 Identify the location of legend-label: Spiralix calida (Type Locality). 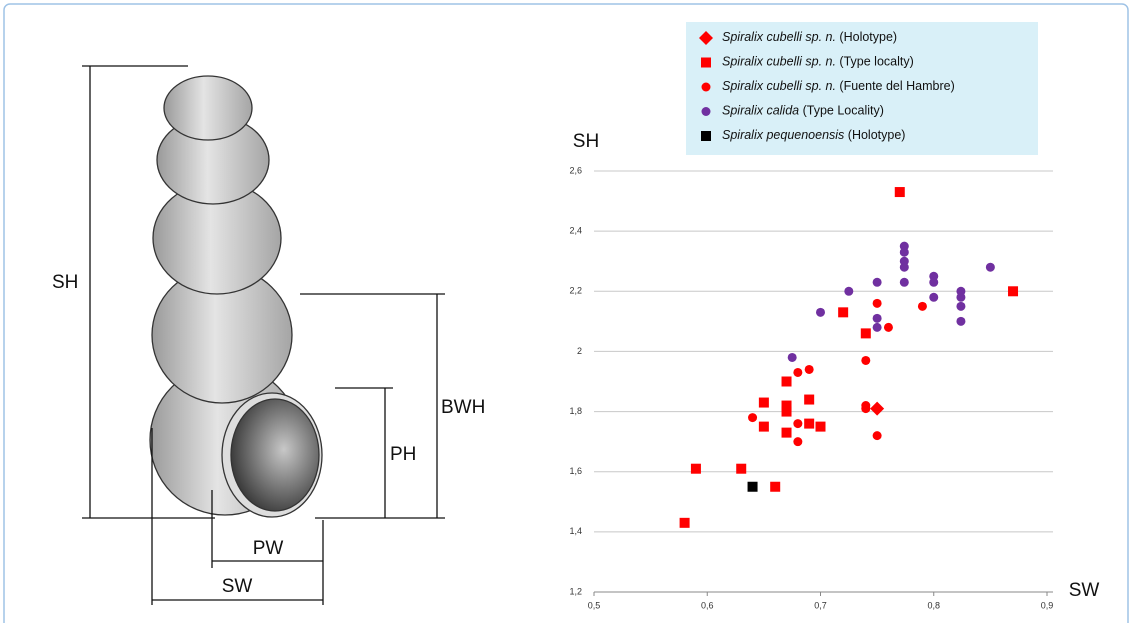
(803, 111).